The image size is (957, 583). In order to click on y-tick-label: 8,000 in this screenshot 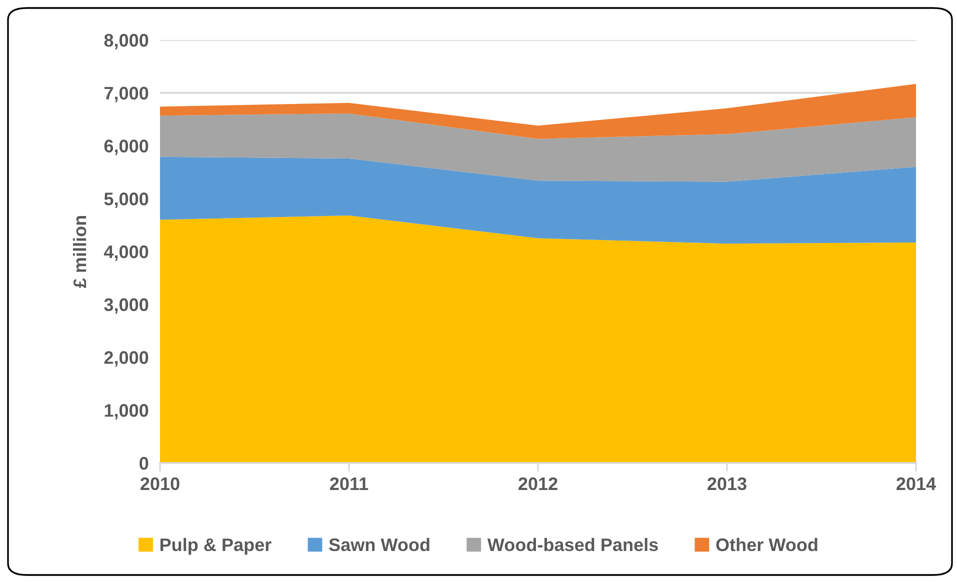, I will do `click(126, 42)`.